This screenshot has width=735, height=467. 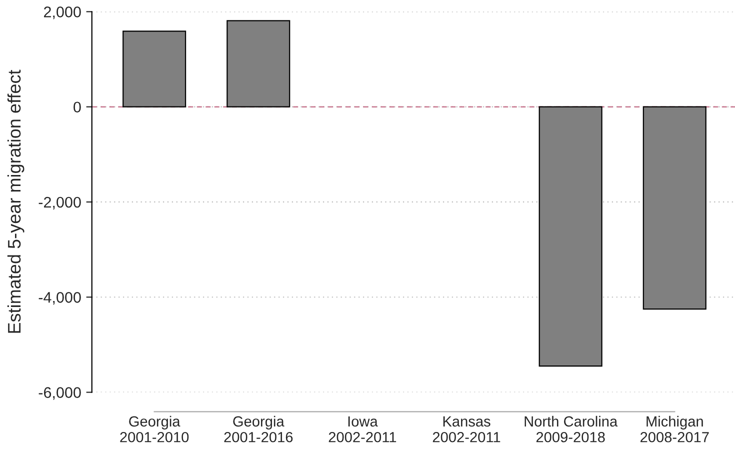 I want to click on x-tick-label: Georgia 2001-2016, so click(x=258, y=429).